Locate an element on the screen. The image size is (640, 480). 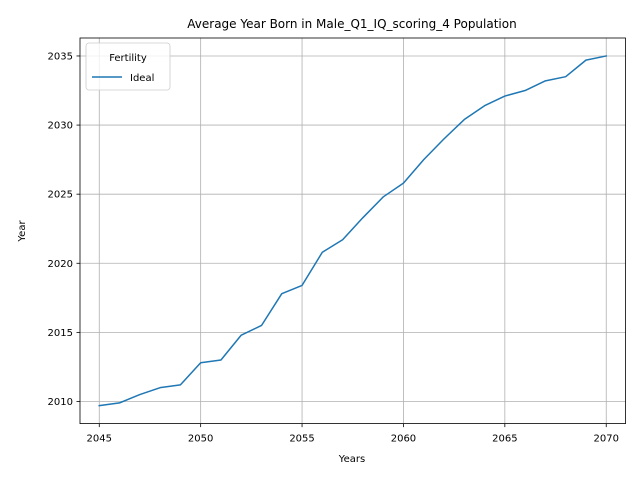
x-tick-label: 2065 is located at coordinates (504, 439).